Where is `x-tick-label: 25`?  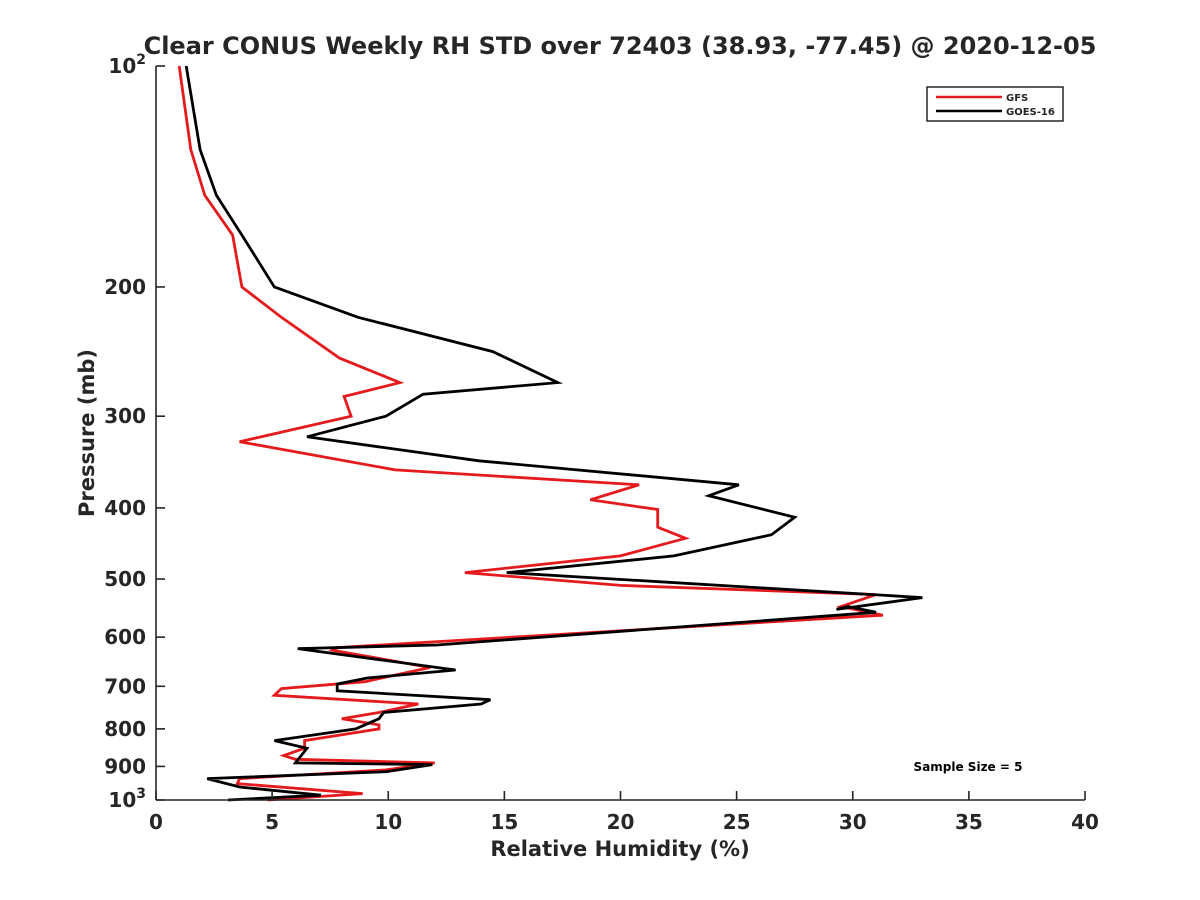
x-tick-label: 25 is located at coordinates (737, 822).